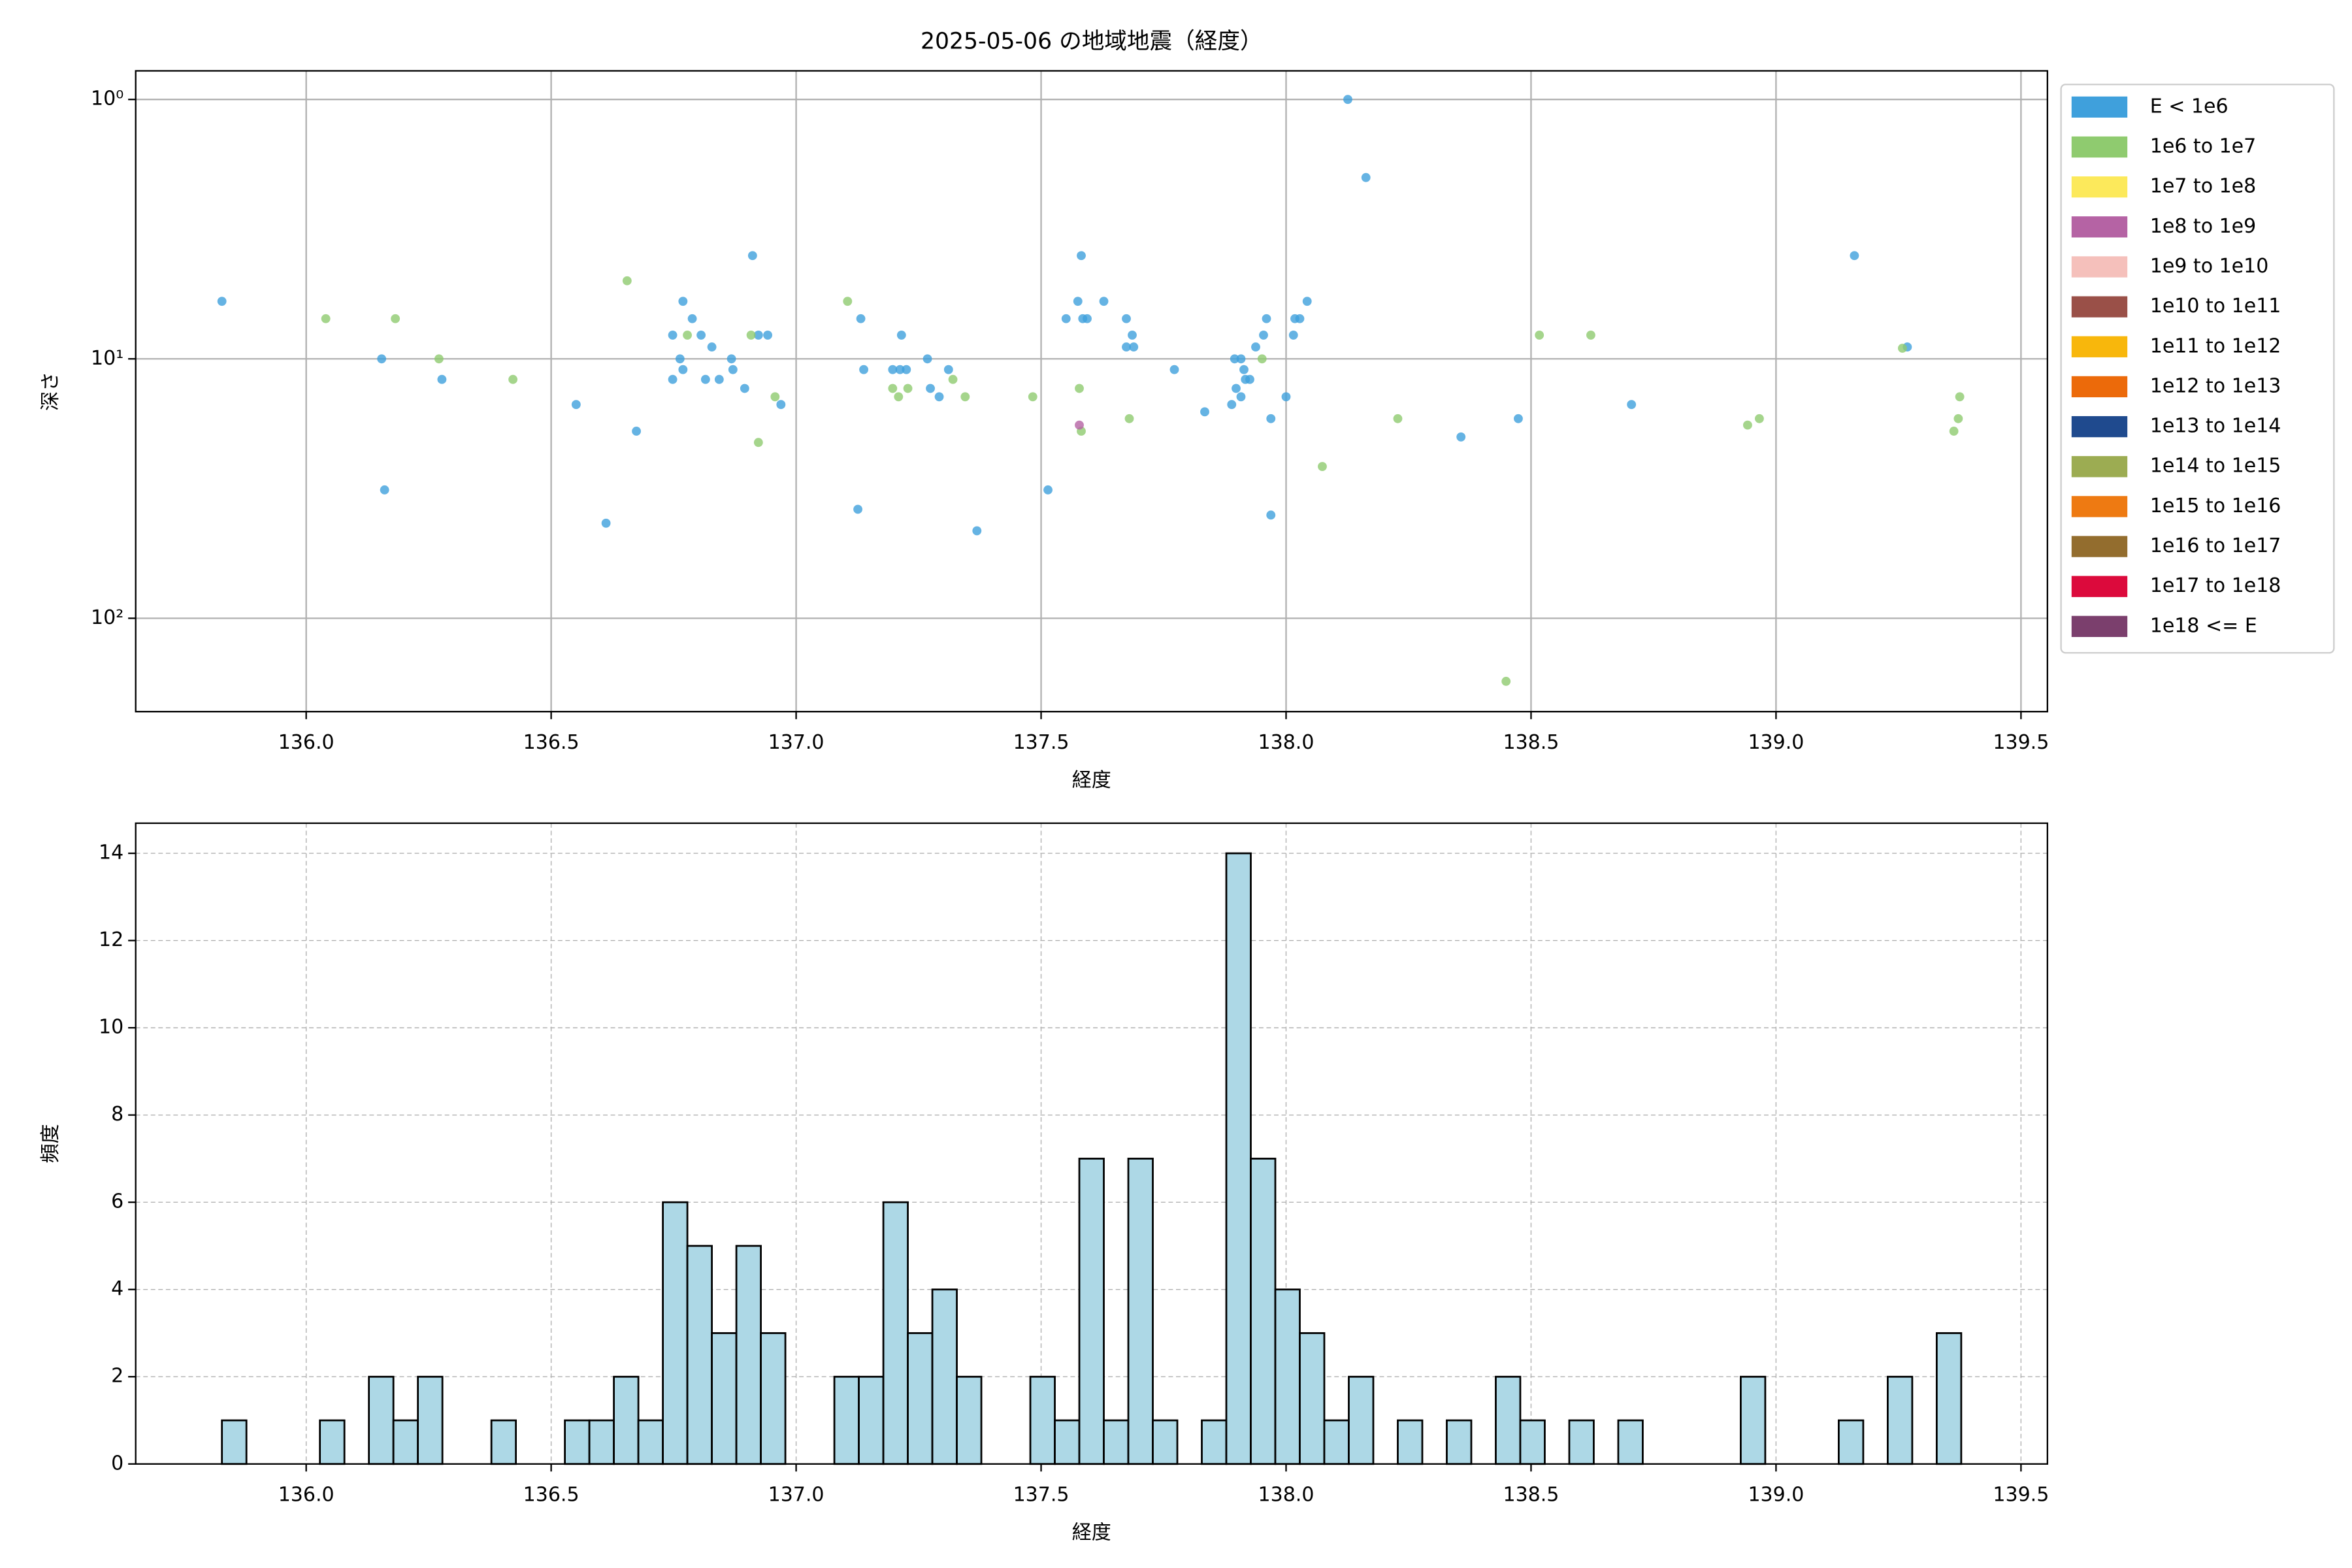  Describe the element at coordinates (50, 391) in the screenshot. I see `y-axis-label: 深さ` at that location.